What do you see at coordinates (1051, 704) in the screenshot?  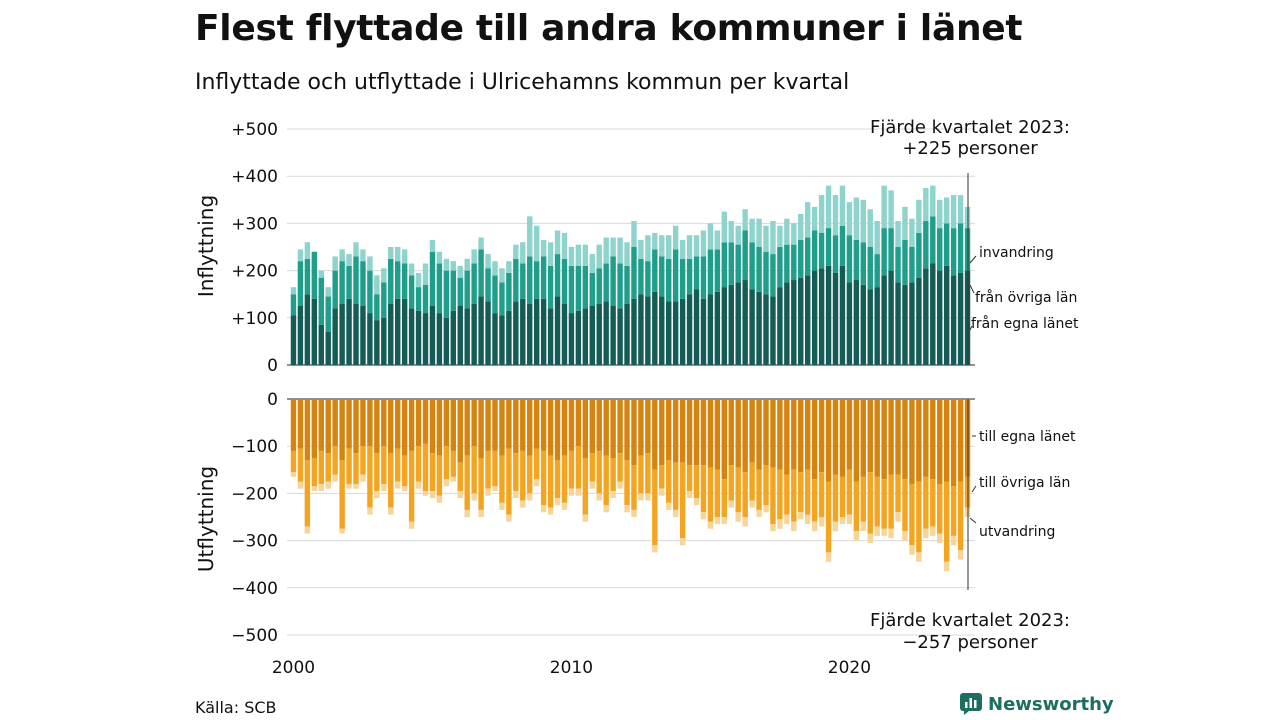 I see `brand-name: Newsworthy` at bounding box center [1051, 704].